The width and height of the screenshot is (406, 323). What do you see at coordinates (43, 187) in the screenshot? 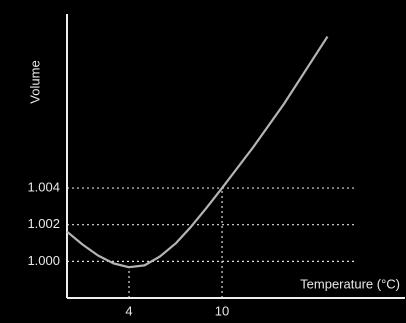
I see `y-tick-label: 1.004` at bounding box center [43, 187].